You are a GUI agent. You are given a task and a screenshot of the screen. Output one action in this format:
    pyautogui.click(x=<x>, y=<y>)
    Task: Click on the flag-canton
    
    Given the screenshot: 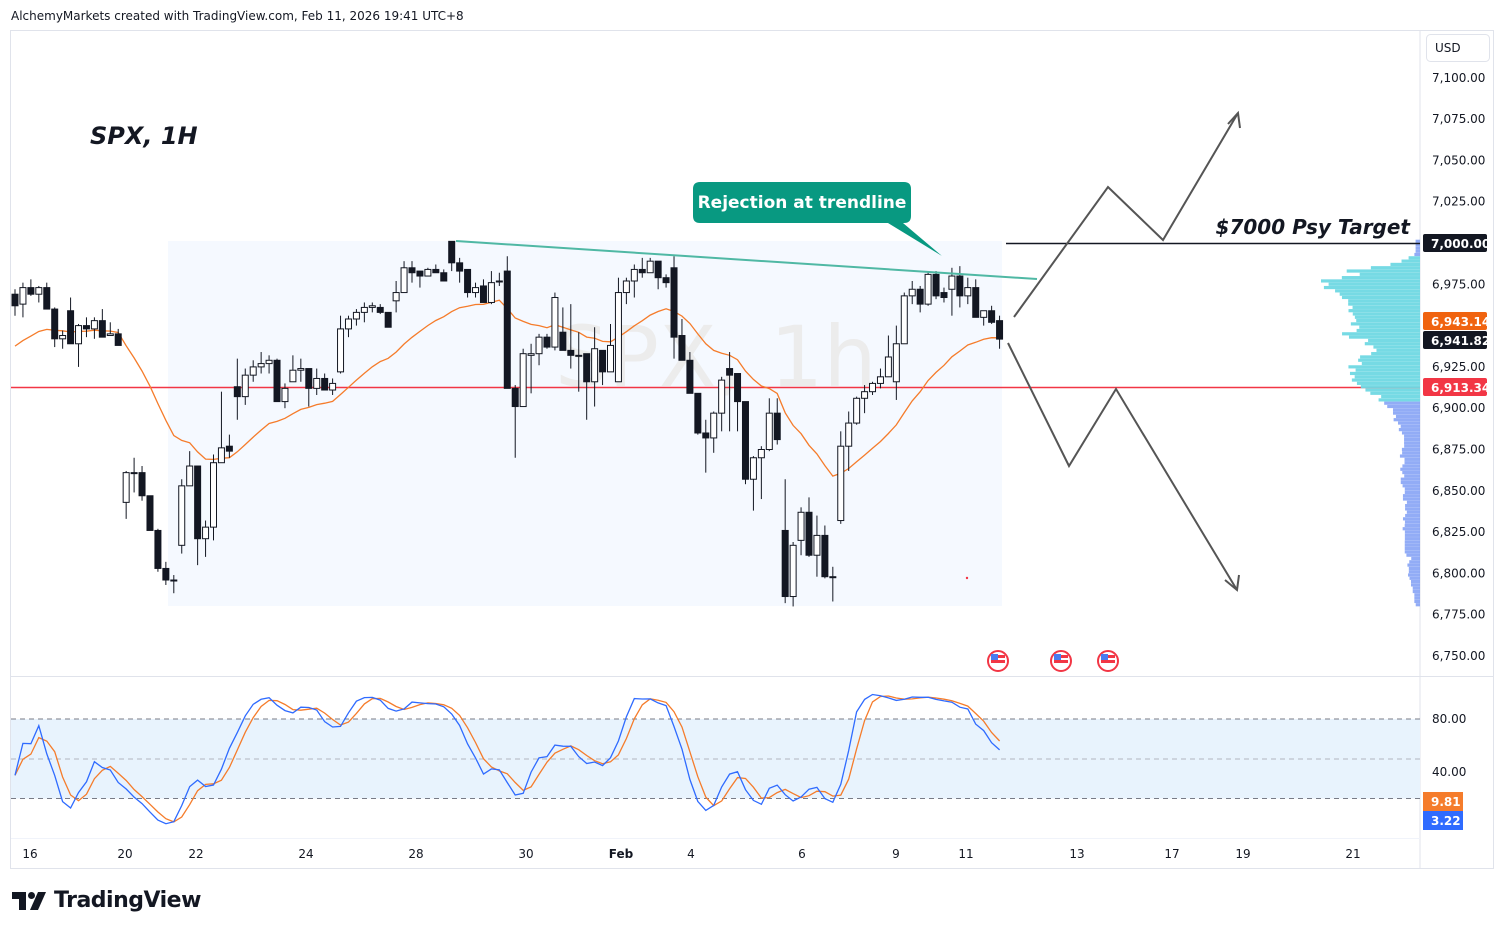 What is the action you would take?
    pyautogui.click(x=1057, y=657)
    